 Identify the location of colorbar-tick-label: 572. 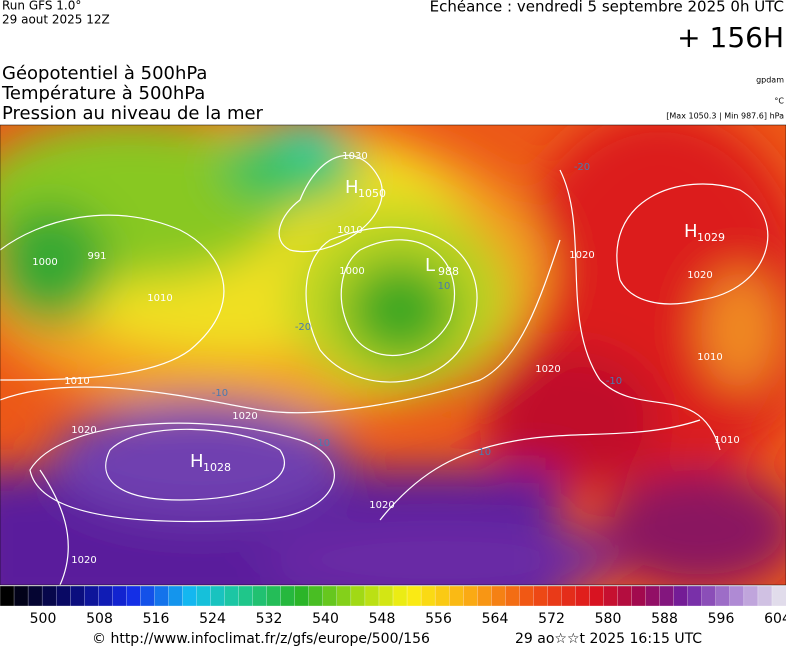
(551, 619).